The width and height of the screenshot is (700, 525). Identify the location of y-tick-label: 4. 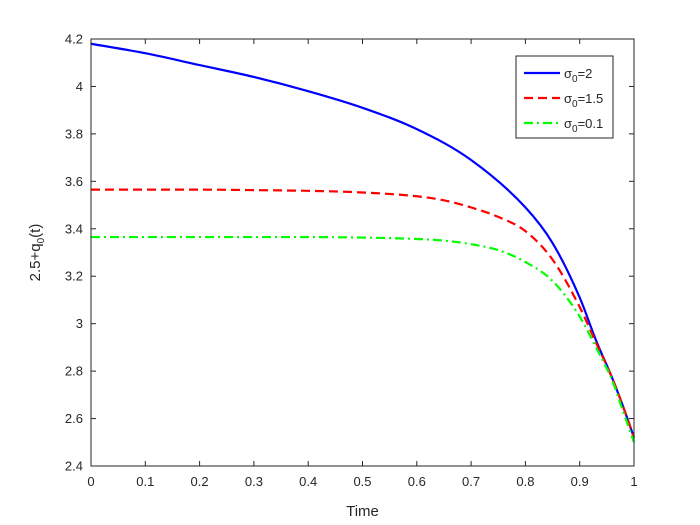
(79, 86).